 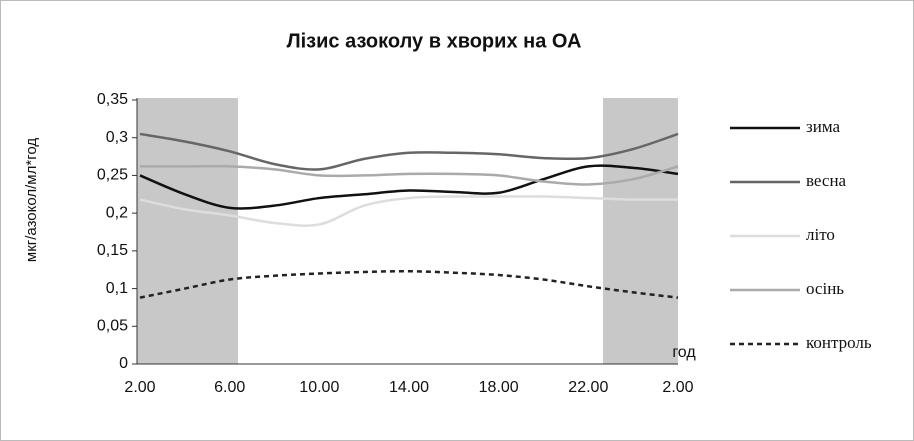 I want to click on y-tick-label: 0,1, so click(x=117, y=288).